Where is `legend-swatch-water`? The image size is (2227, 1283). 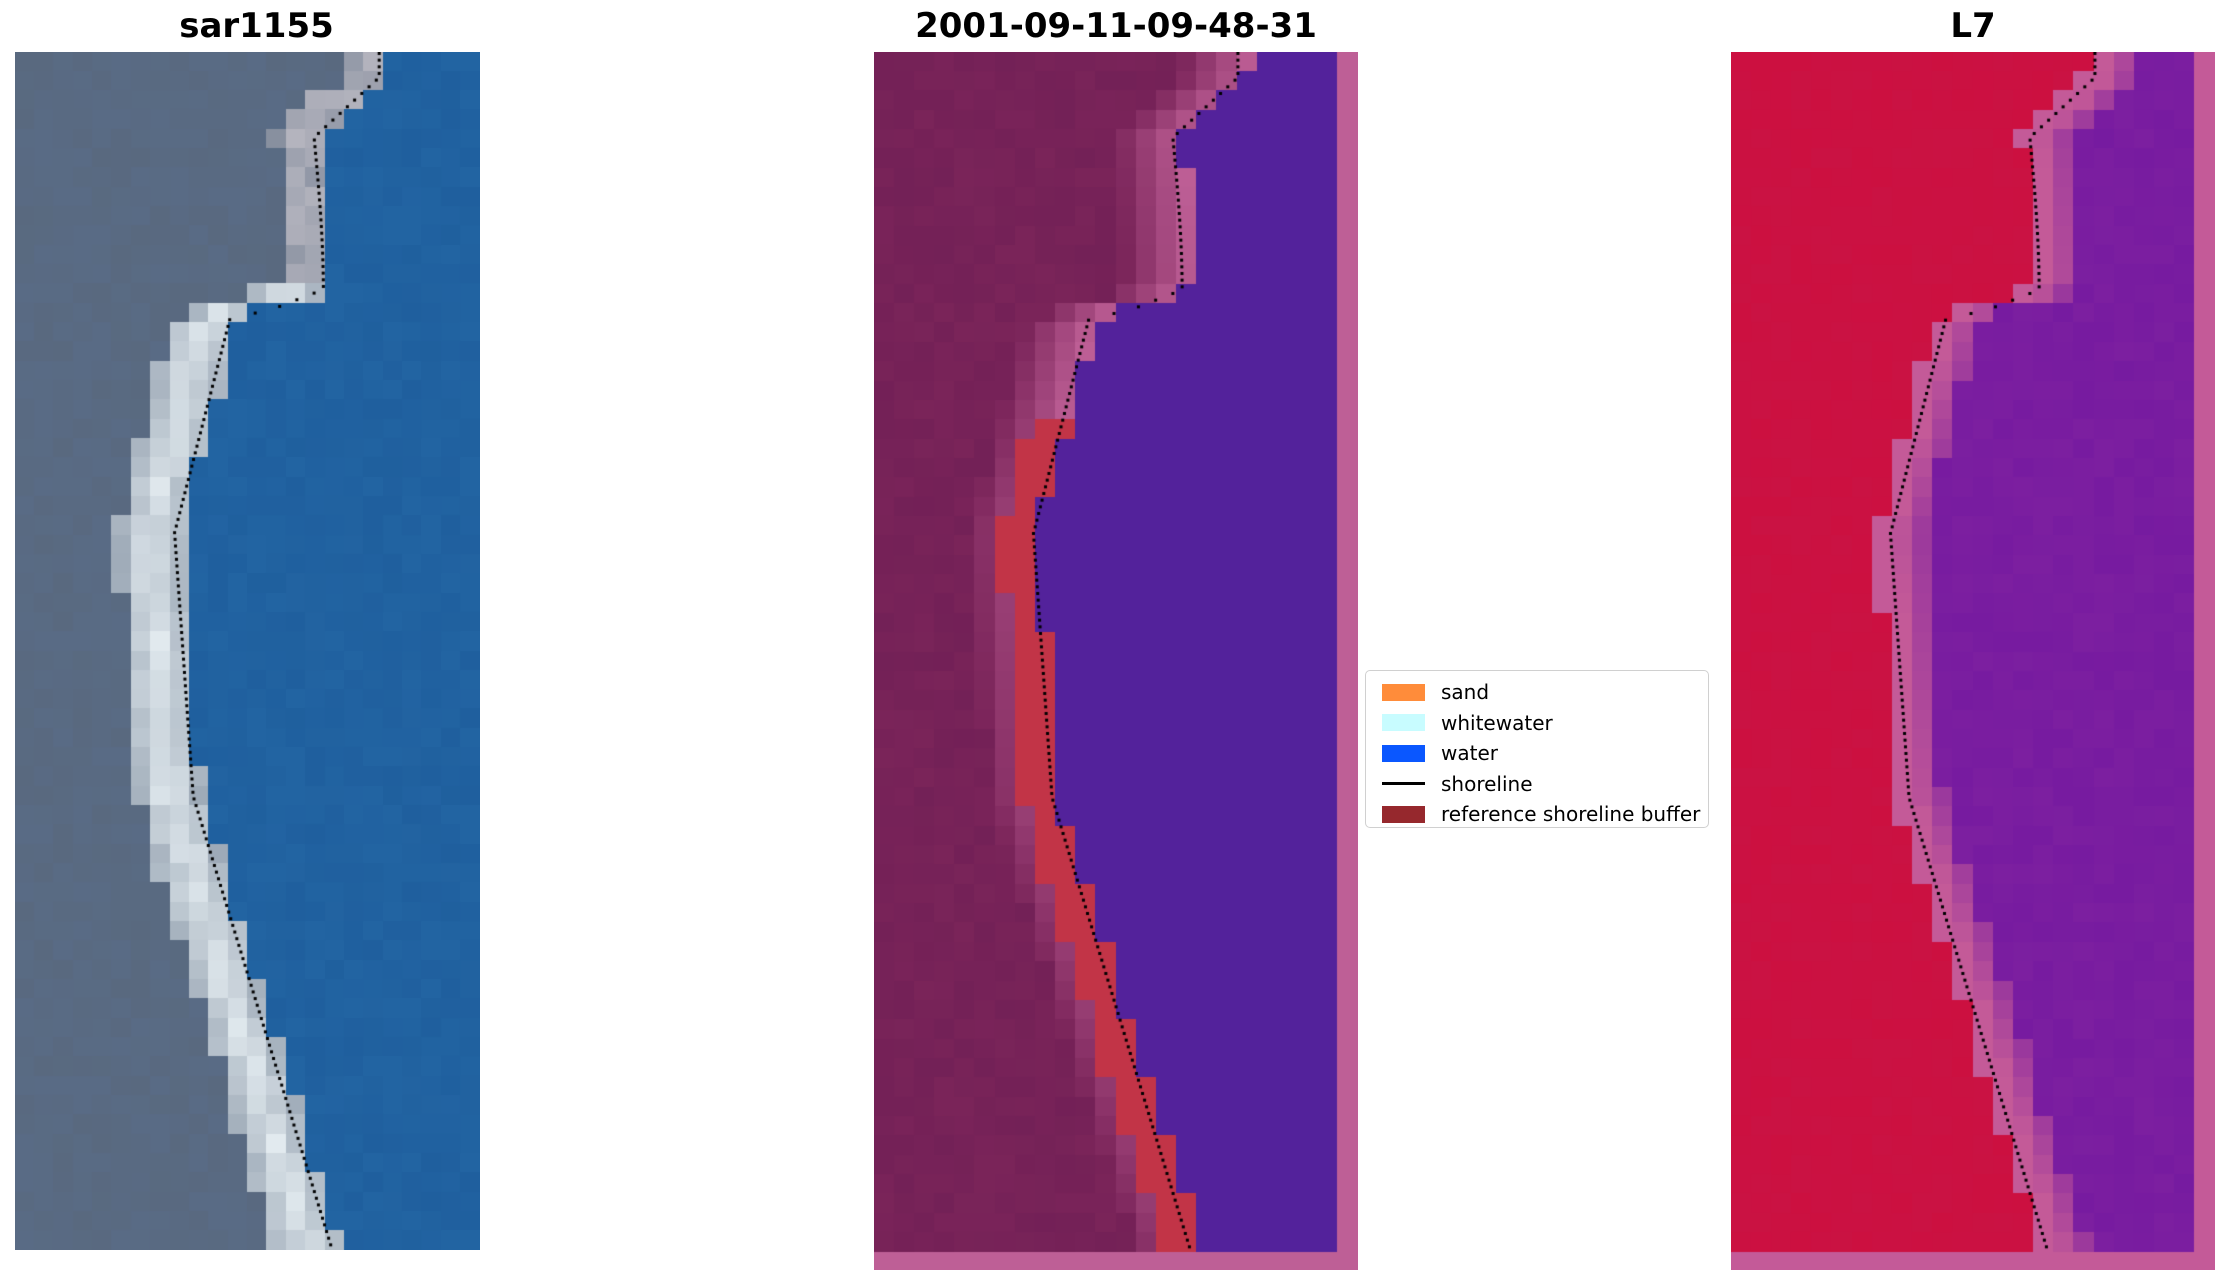
legend-swatch-water is located at coordinates (1403, 753).